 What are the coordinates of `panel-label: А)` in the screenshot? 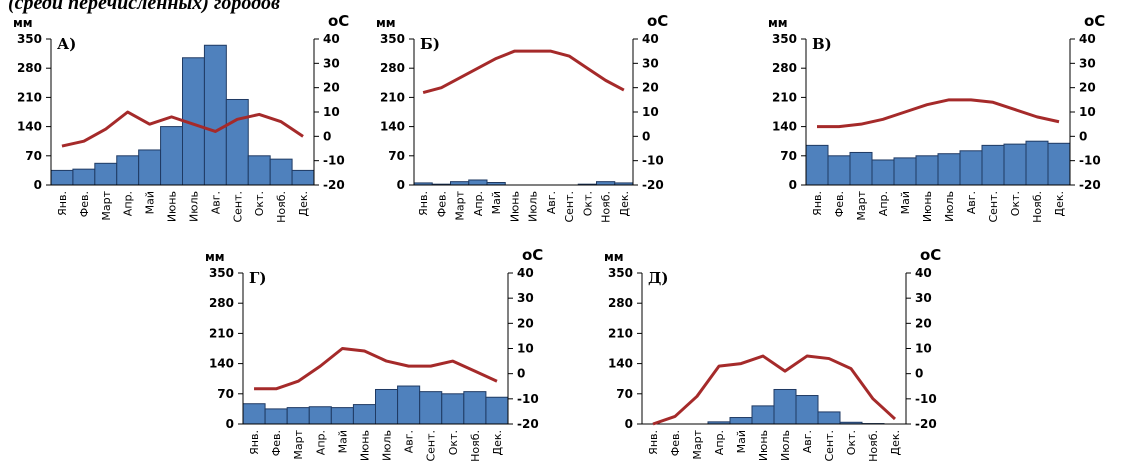 It's located at (66, 44).